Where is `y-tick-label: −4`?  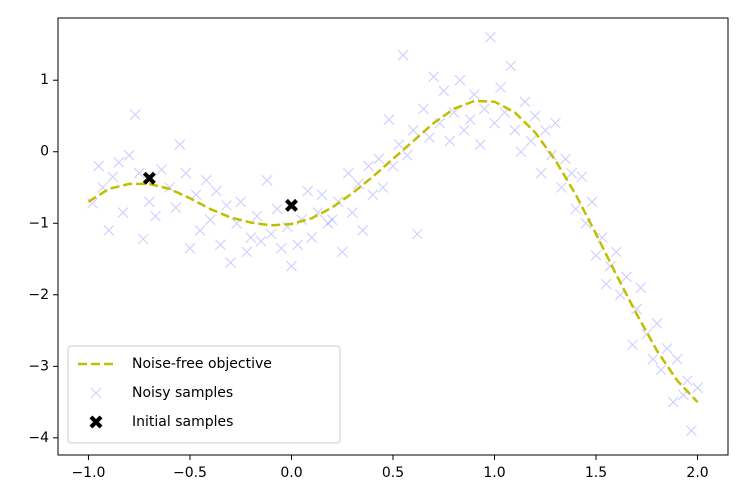 y-tick-label: −4 is located at coordinates (38, 438).